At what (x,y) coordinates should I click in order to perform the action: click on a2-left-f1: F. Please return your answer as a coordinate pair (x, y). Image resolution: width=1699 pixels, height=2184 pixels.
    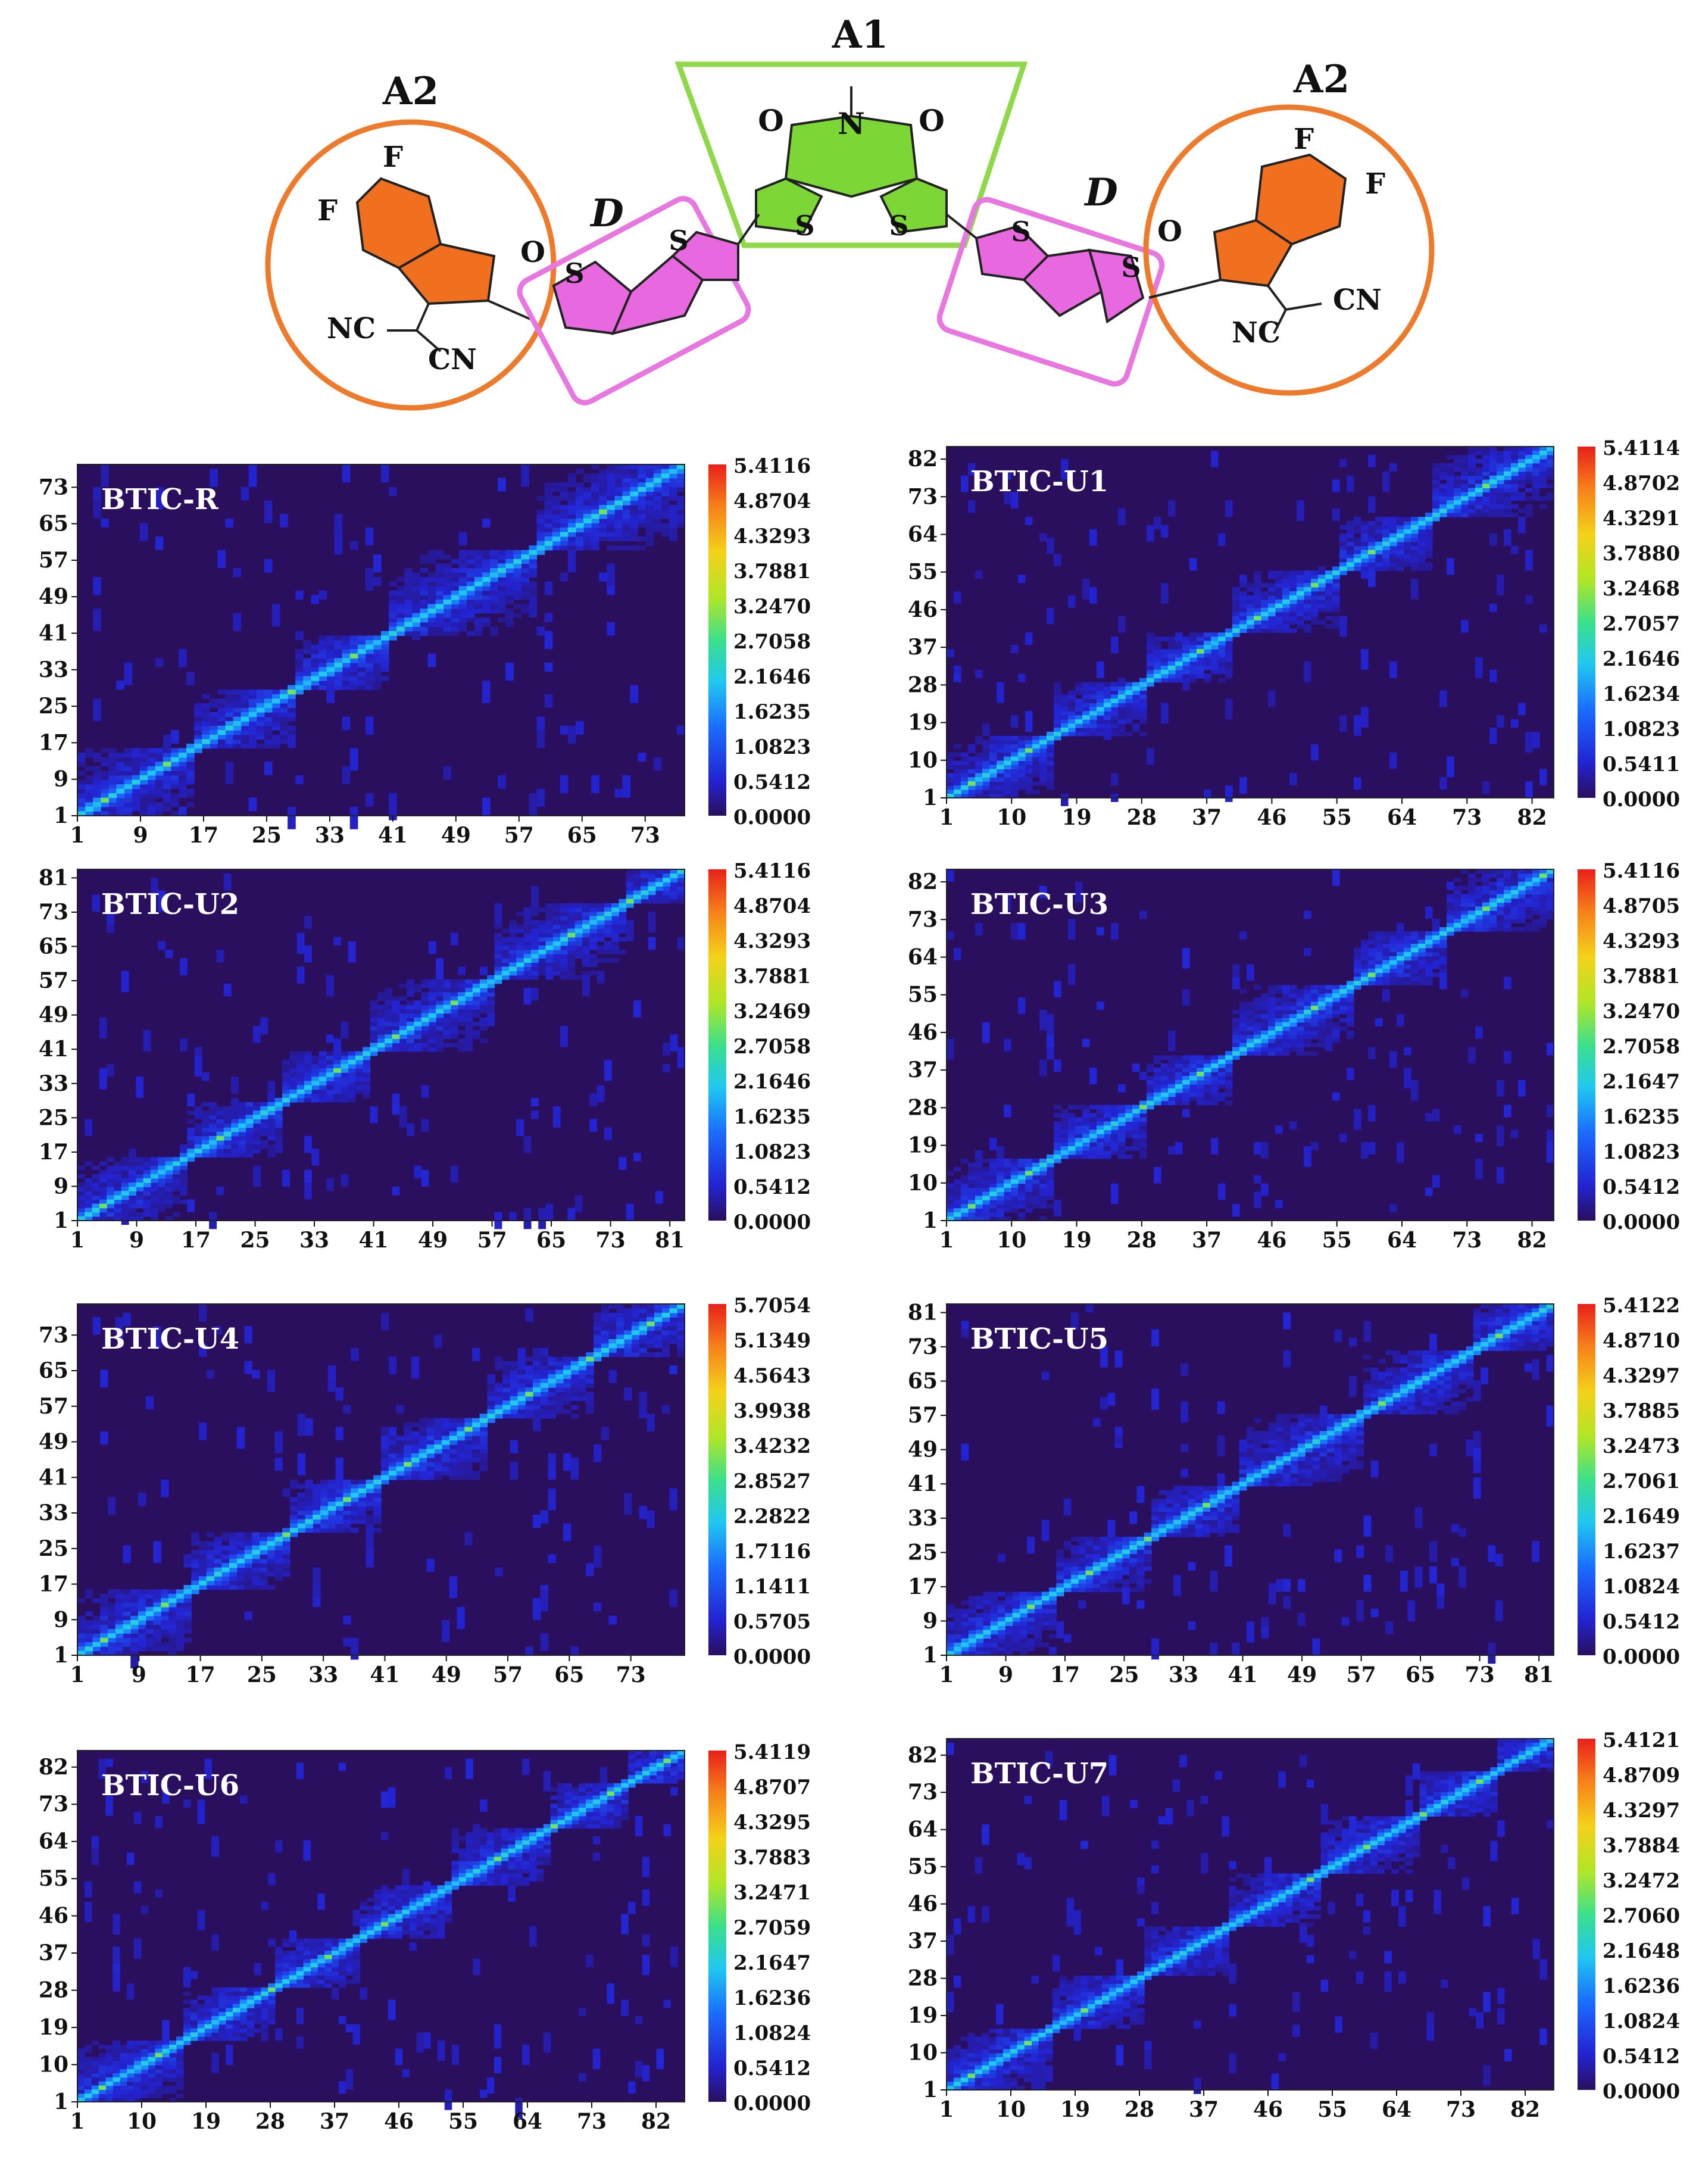
    Looking at the image, I should click on (393, 157).